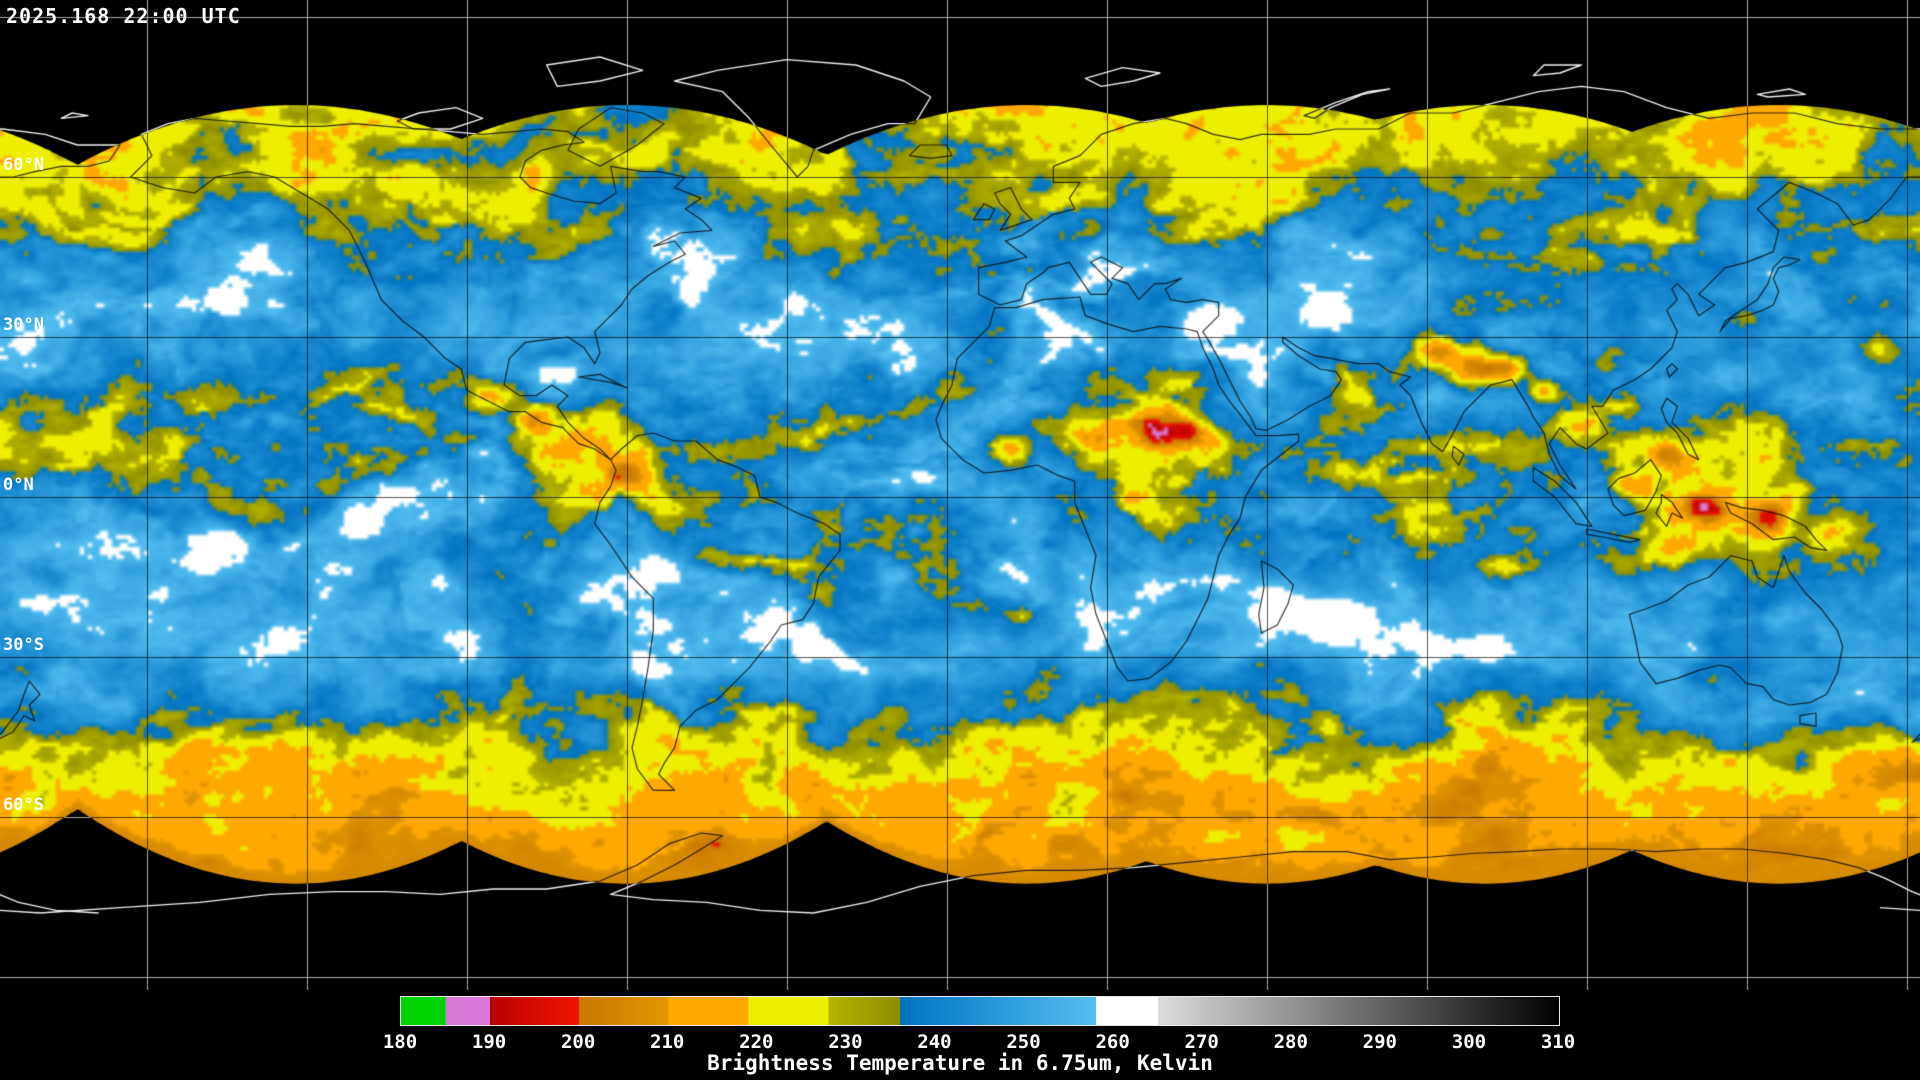 This screenshot has height=1080, width=1920. Describe the element at coordinates (400, 1042) in the screenshot. I see `colorbar-tick: 180` at that location.